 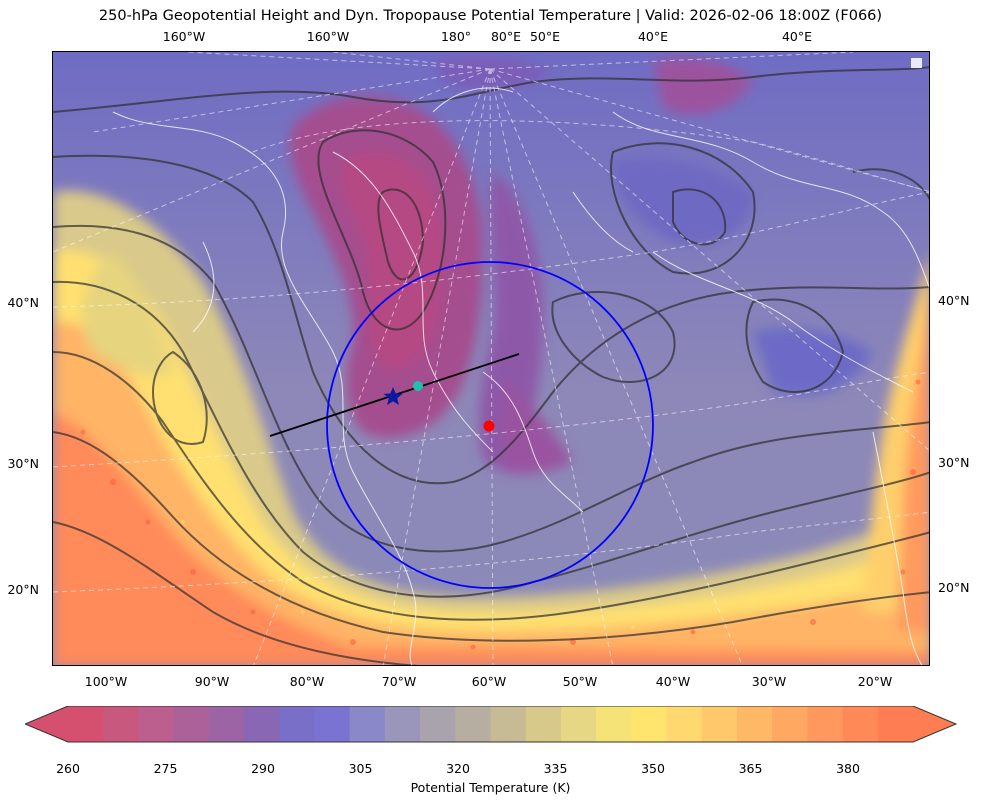 I want to click on bottom-lon-label: 90°W, so click(x=212, y=681).